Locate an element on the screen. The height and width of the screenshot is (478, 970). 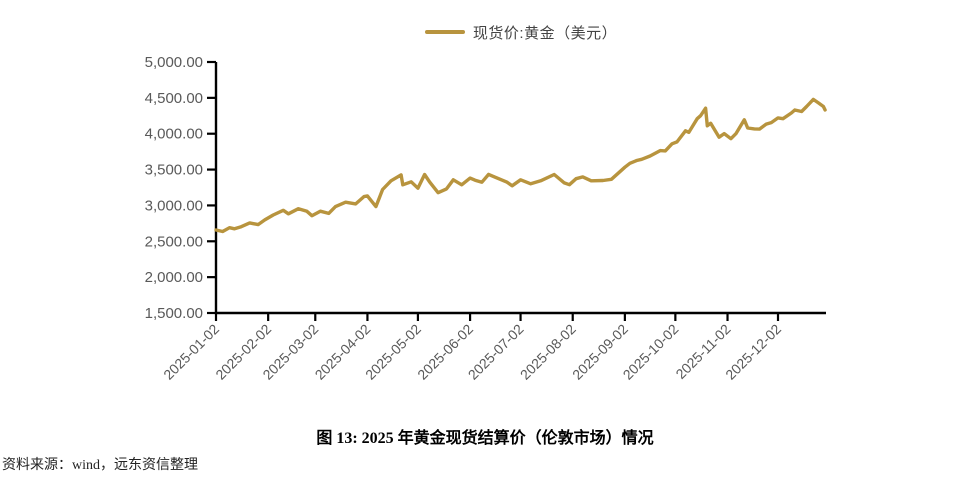
y-tick-label: 2,000.00 is located at coordinates (174, 277).